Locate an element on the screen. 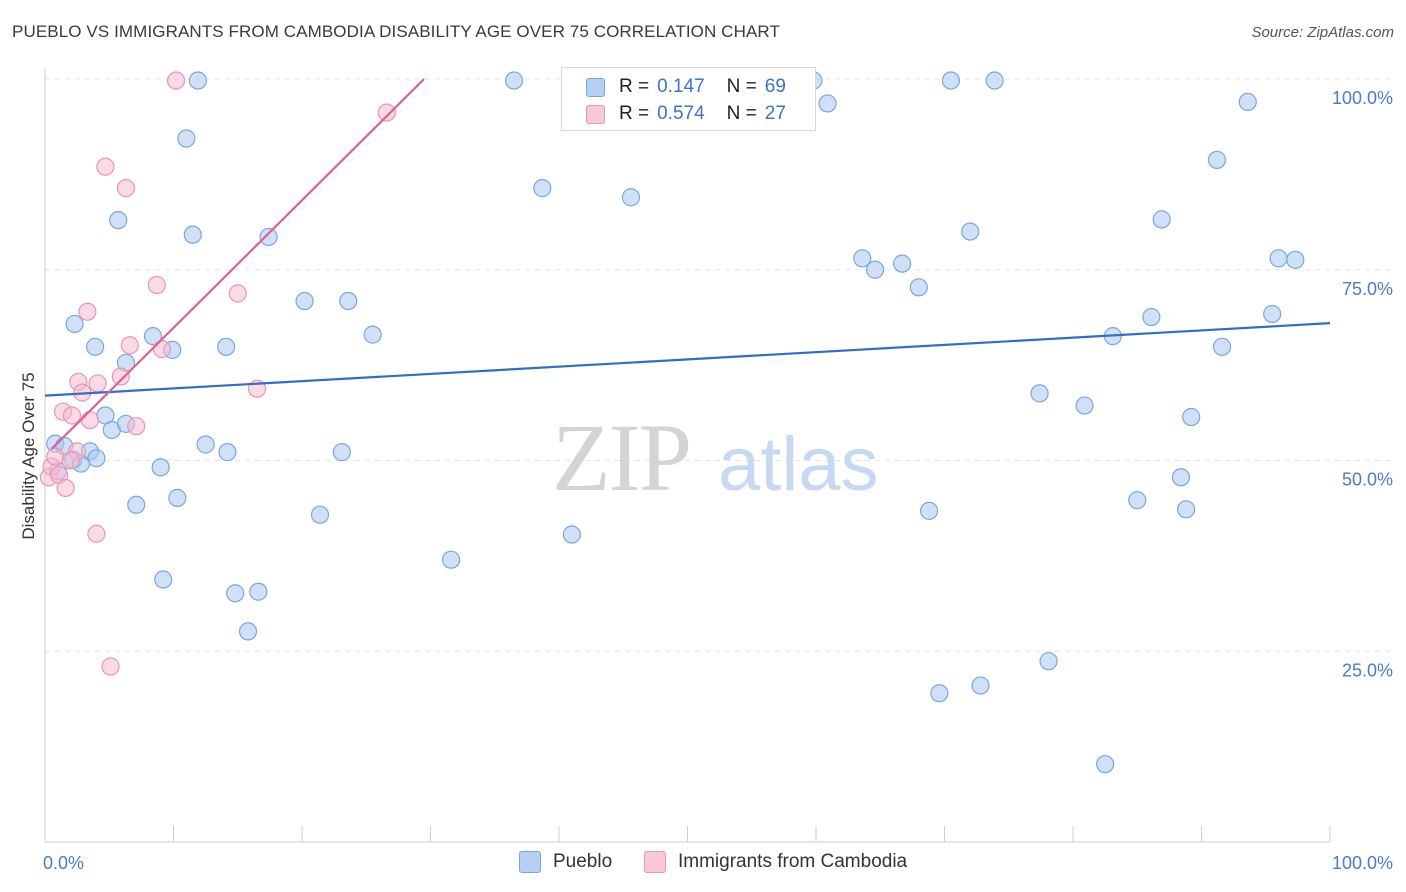 The height and width of the screenshot is (892, 1406). bottom-legend-pueblo: Pueblo is located at coordinates (565, 862).